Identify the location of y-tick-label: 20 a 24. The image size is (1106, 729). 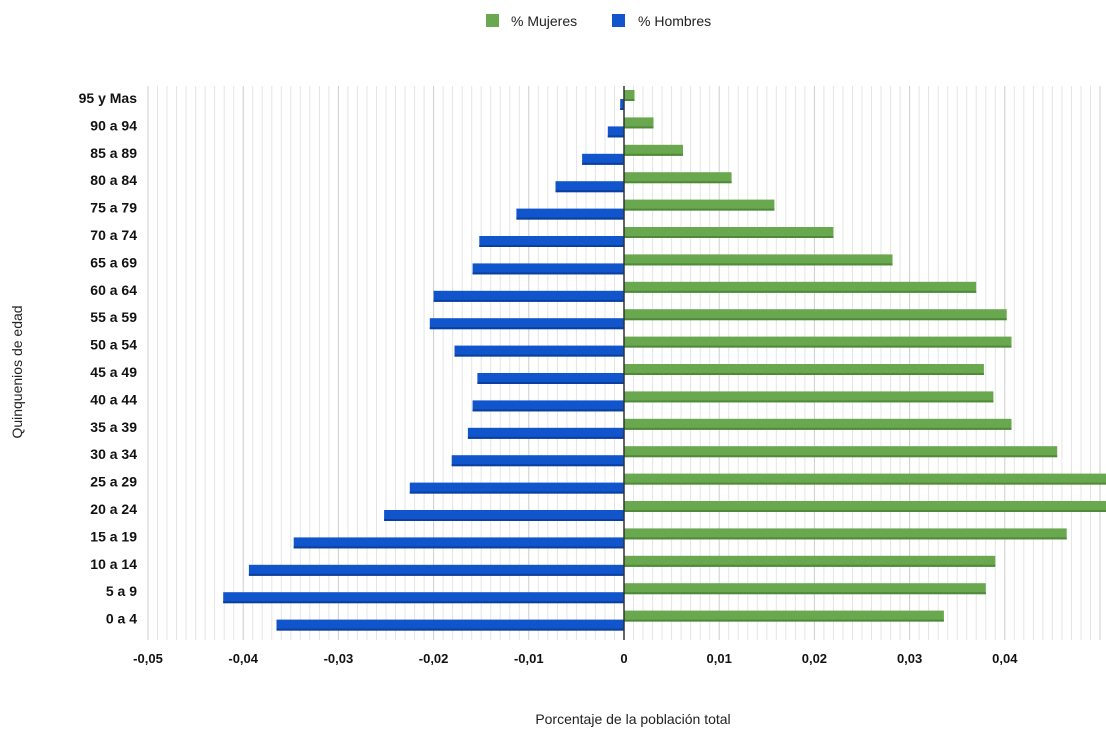
(113, 509).